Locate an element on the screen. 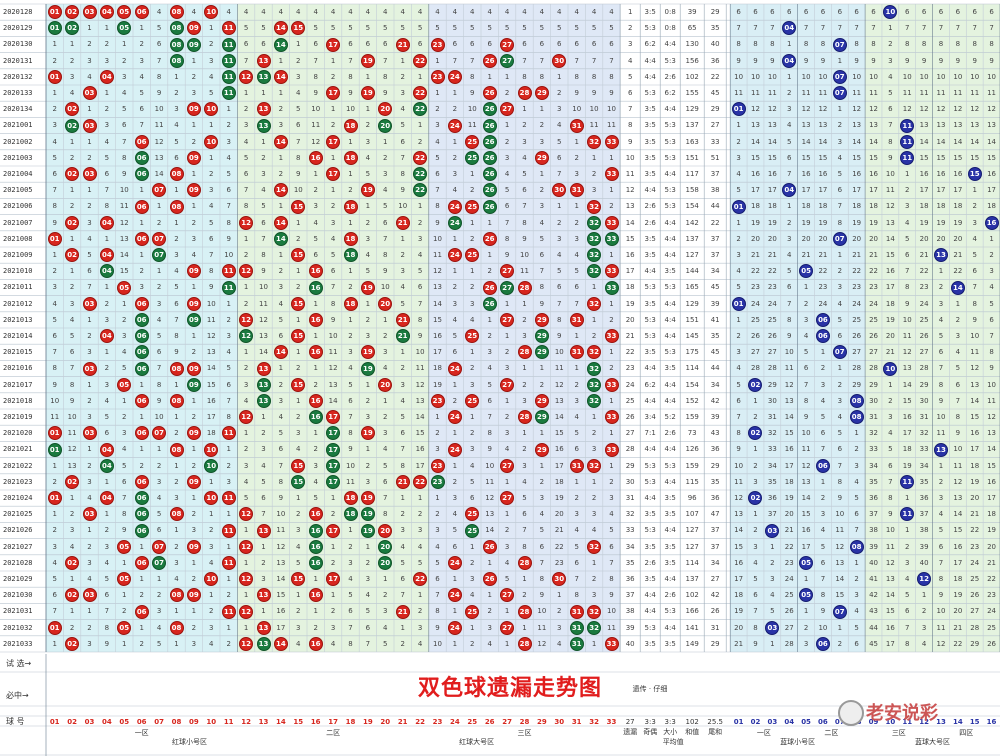 Image resolution: width=1000 pixels, height=756 pixels. red-column-header: 19 is located at coordinates (367, 722).